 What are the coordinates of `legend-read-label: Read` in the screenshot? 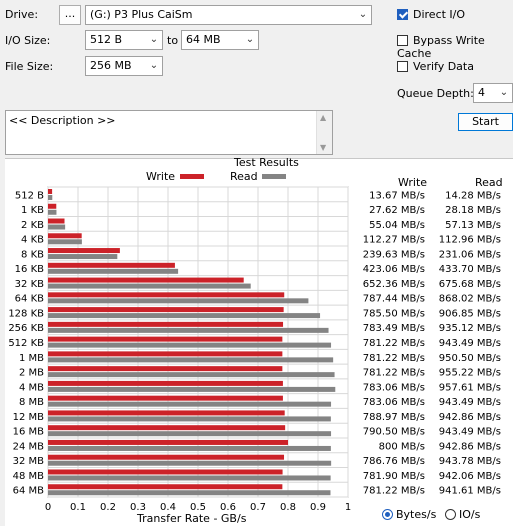 It's located at (244, 176).